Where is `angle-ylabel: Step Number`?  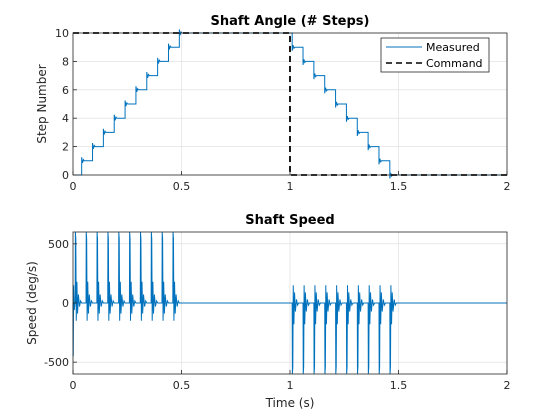 angle-ylabel: Step Number is located at coordinates (42, 103).